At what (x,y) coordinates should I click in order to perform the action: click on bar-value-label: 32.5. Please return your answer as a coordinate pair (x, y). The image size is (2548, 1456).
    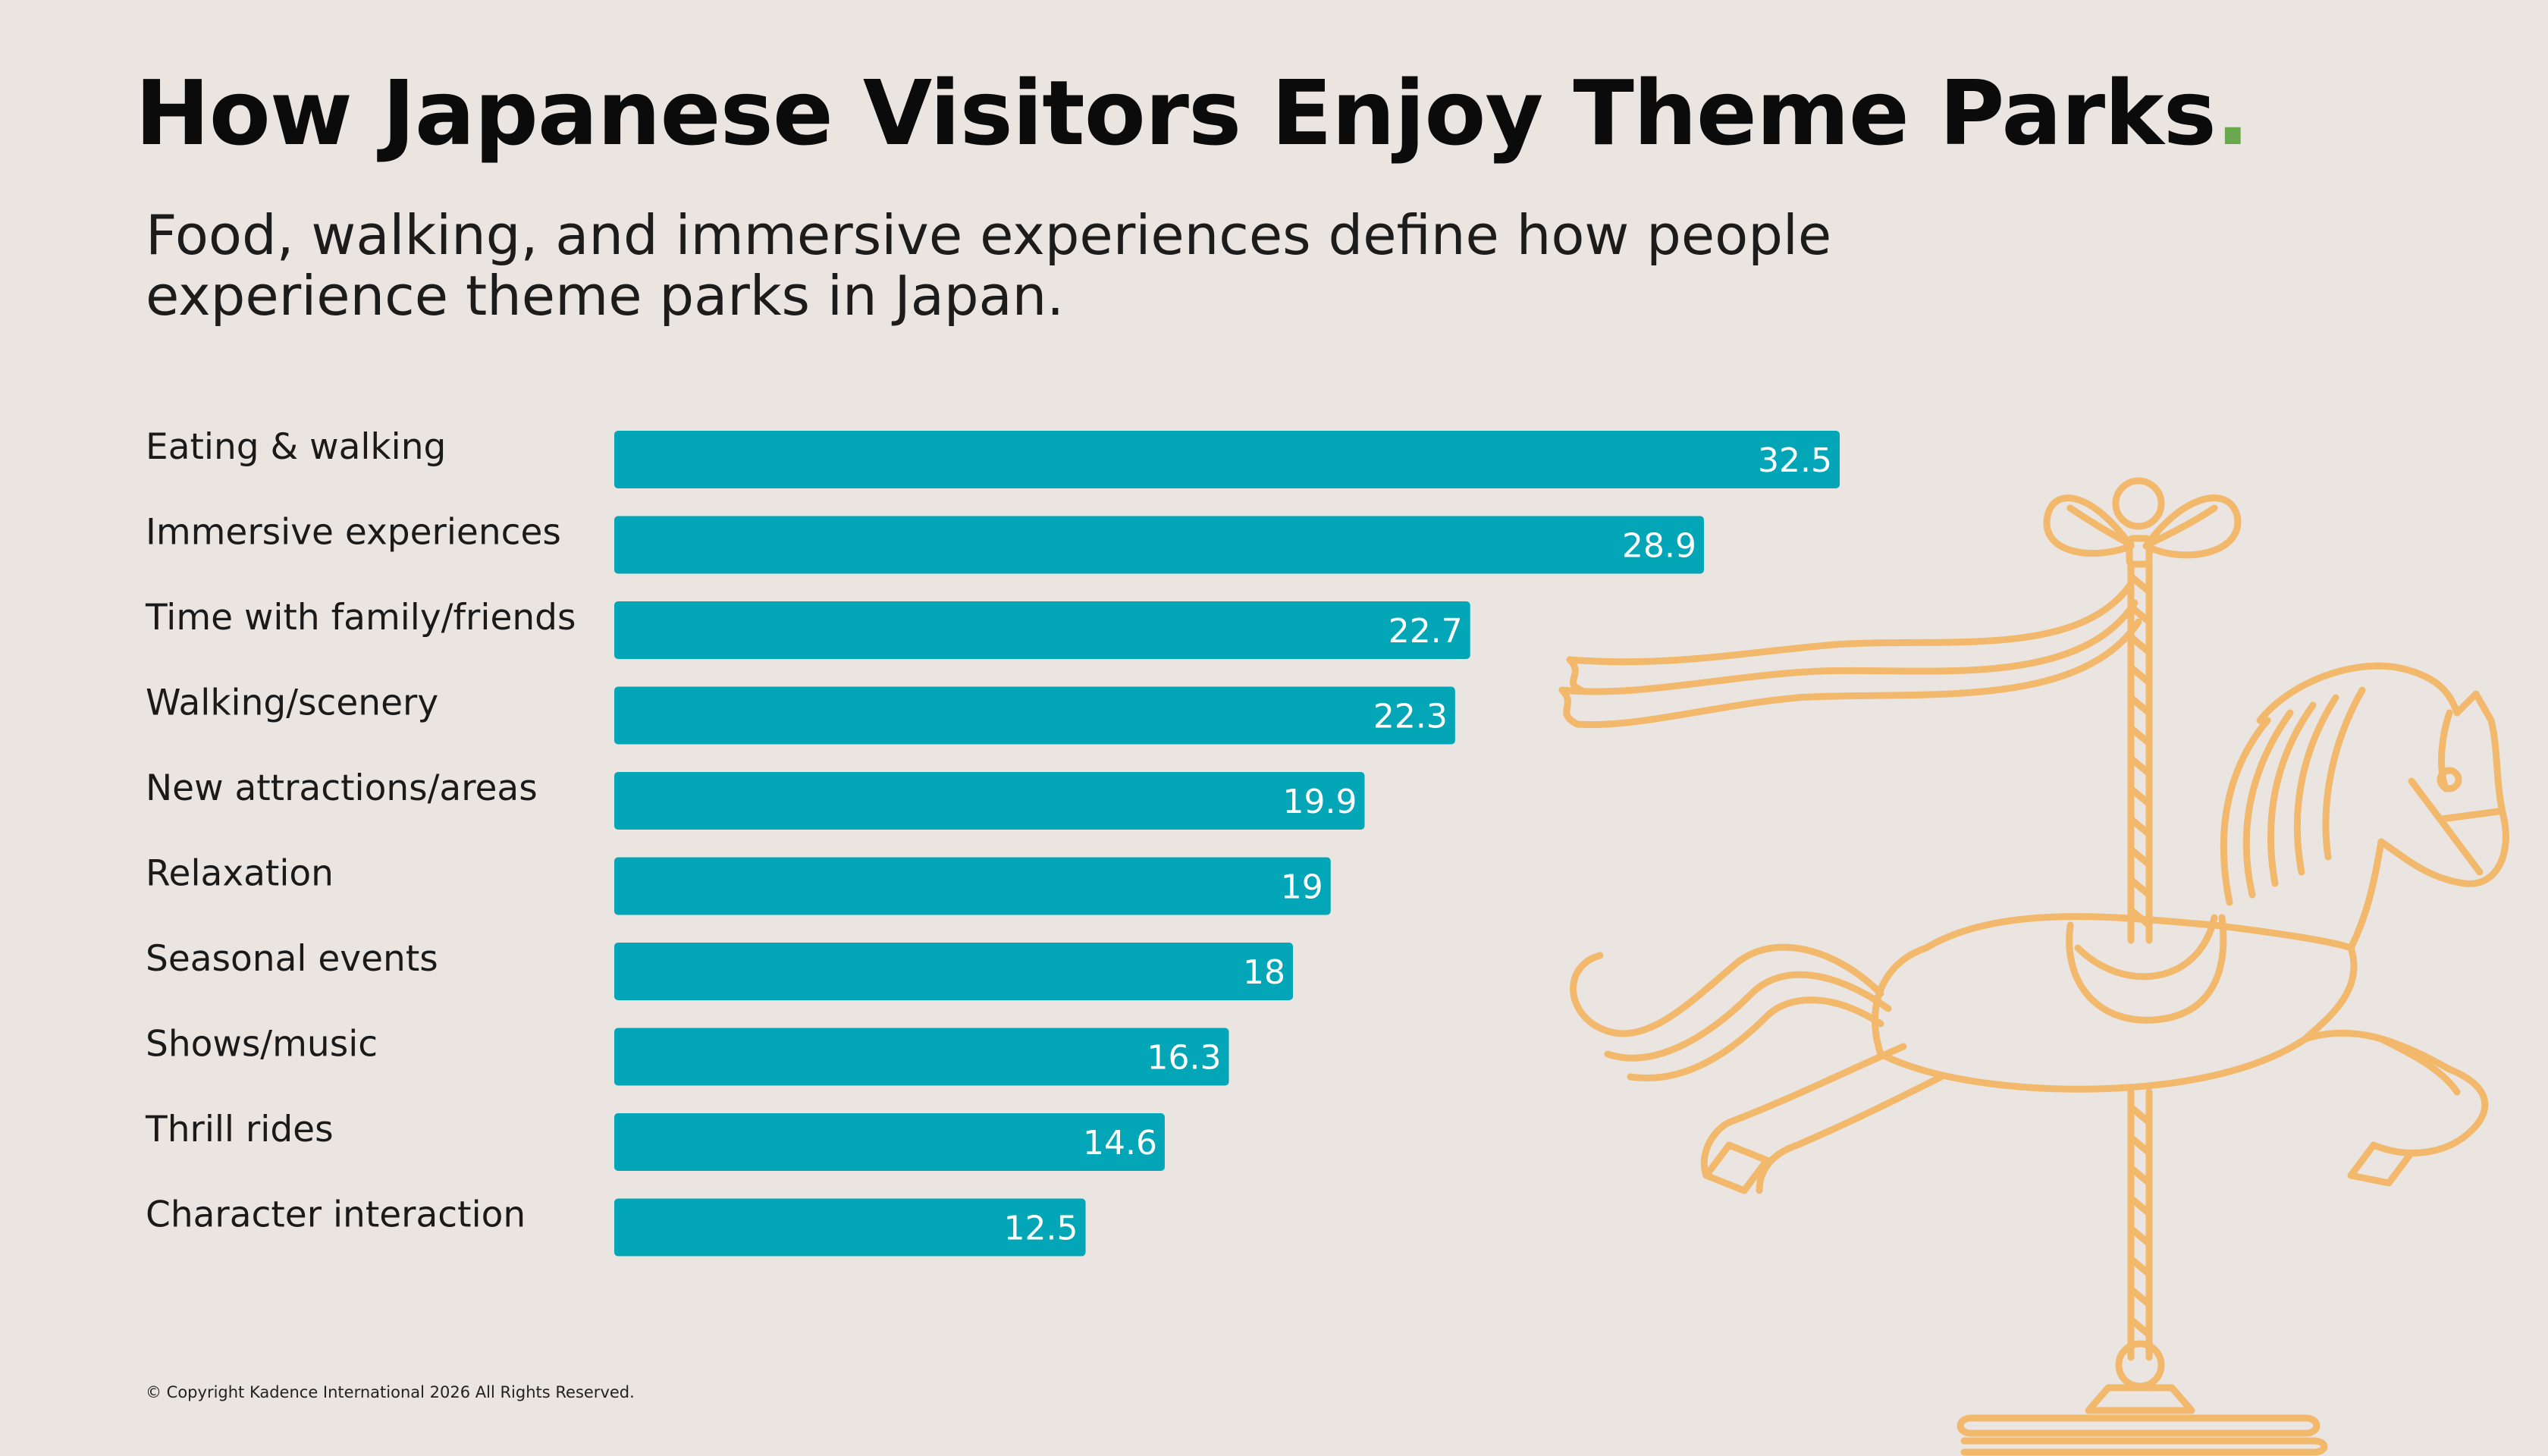
    Looking at the image, I should click on (1795, 460).